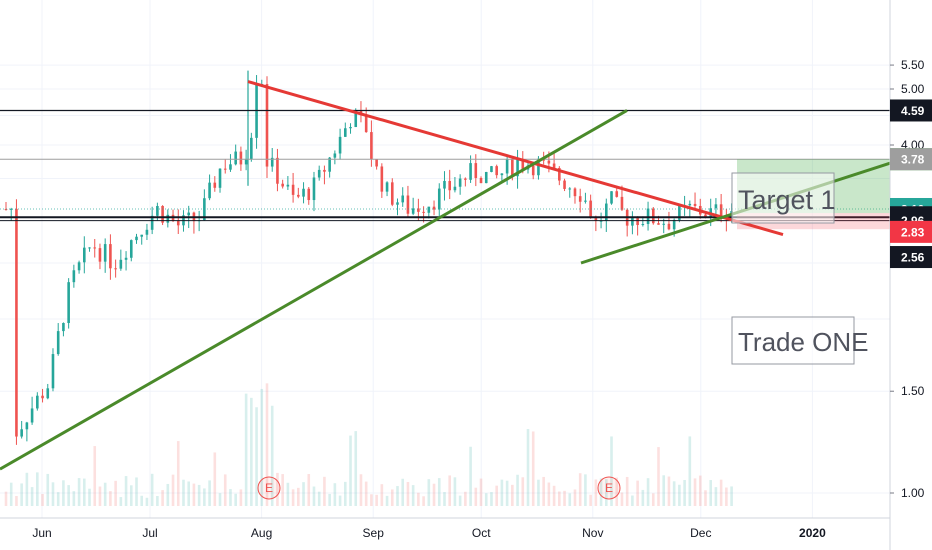 The height and width of the screenshot is (550, 932). I want to click on annotation-trade-box, so click(793, 340).